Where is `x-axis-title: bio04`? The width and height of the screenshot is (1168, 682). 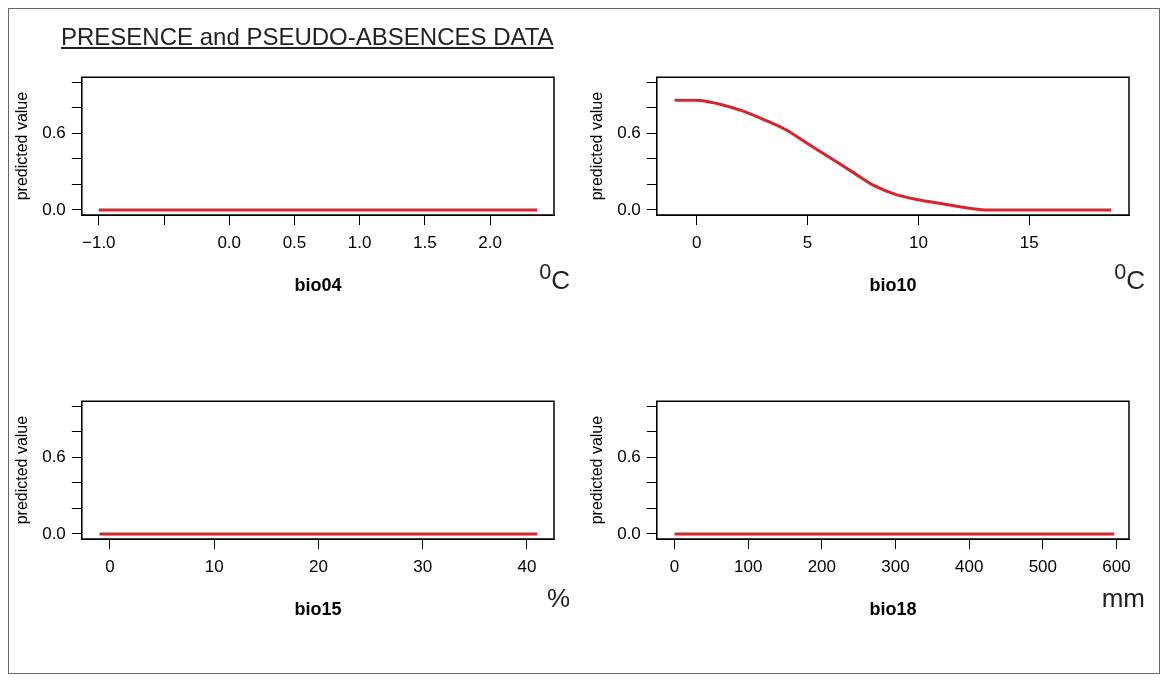
x-axis-title: bio04 is located at coordinates (318, 285).